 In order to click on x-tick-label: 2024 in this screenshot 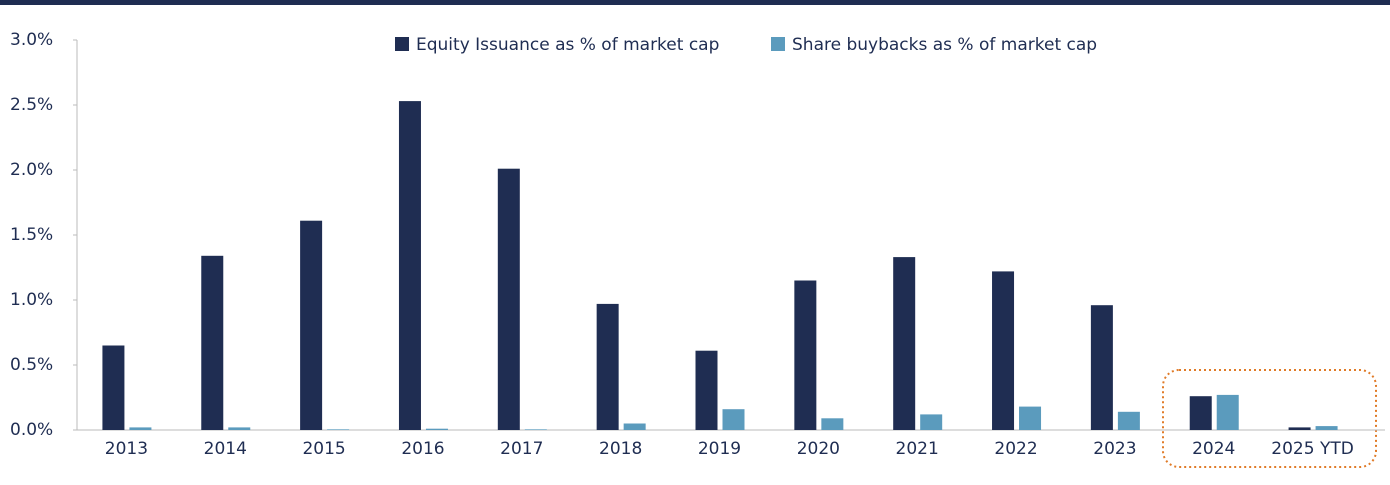, I will do `click(1213, 449)`.